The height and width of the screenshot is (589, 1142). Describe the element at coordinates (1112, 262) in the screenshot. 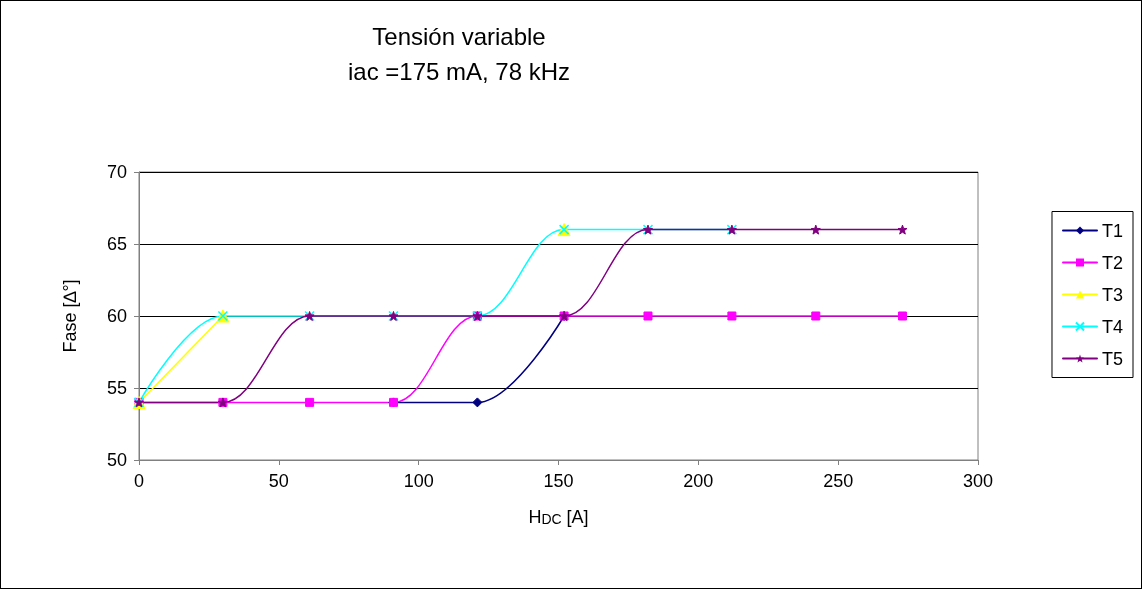

I see `legend-label: T2` at that location.